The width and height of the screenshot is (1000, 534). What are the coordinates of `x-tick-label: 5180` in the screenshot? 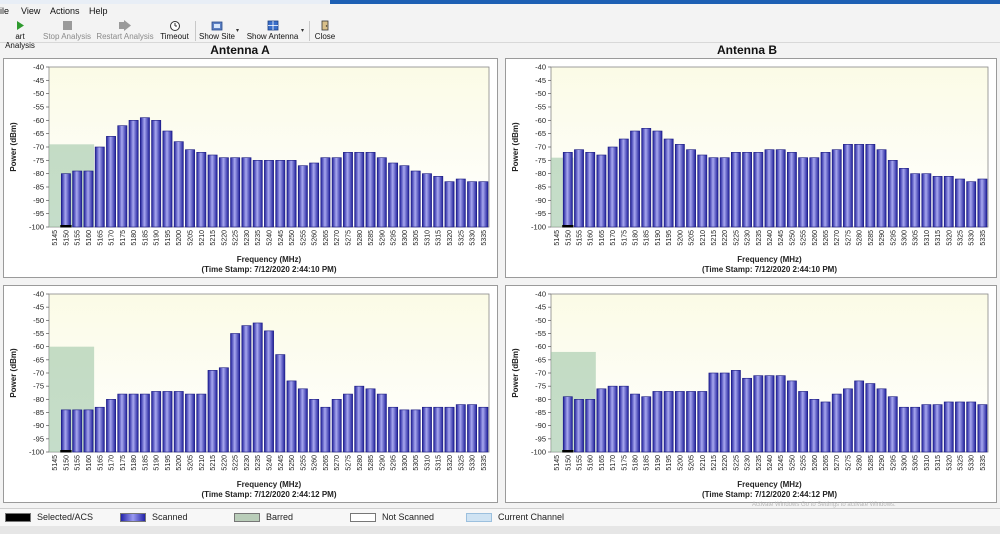 It's located at (134, 463).